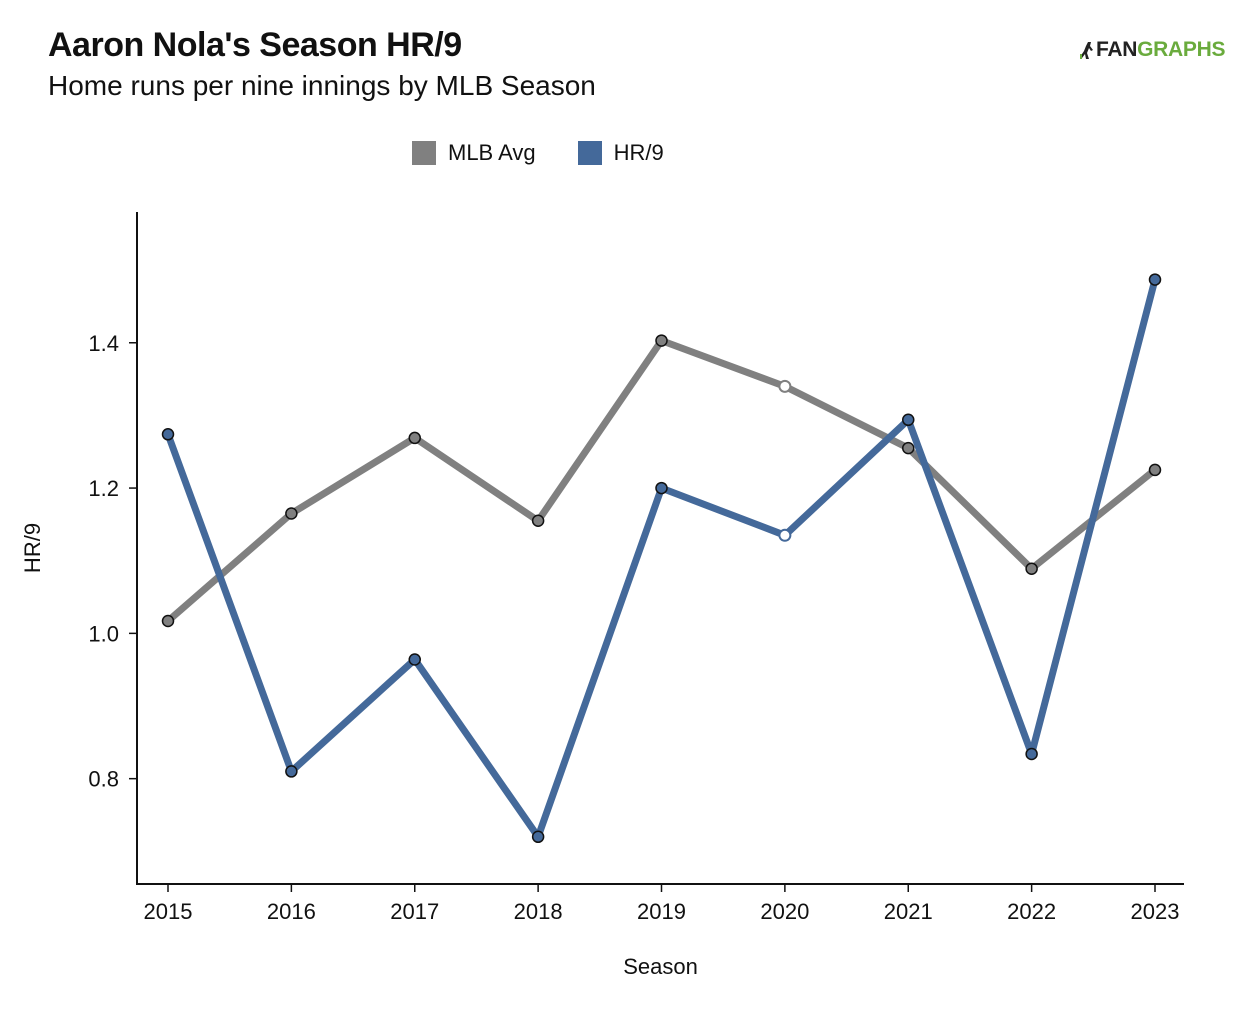 Image resolution: width=1260 pixels, height=1016 pixels. What do you see at coordinates (1086, 50) in the screenshot?
I see `runner-icon` at bounding box center [1086, 50].